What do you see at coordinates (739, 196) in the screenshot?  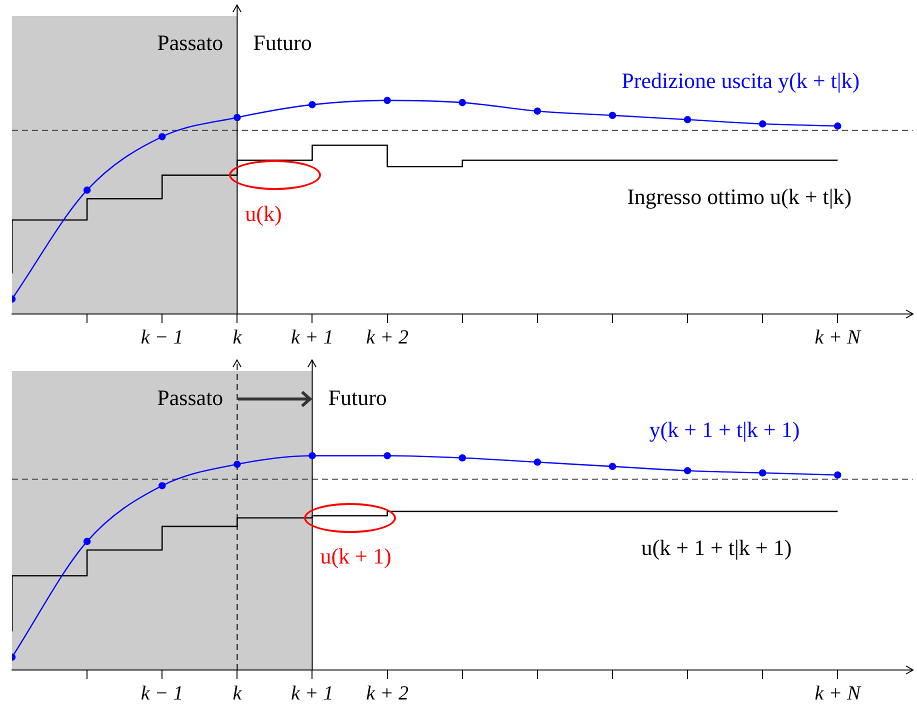 I see `series-label: Ingresso ottimo u(k + t|k)` at bounding box center [739, 196].